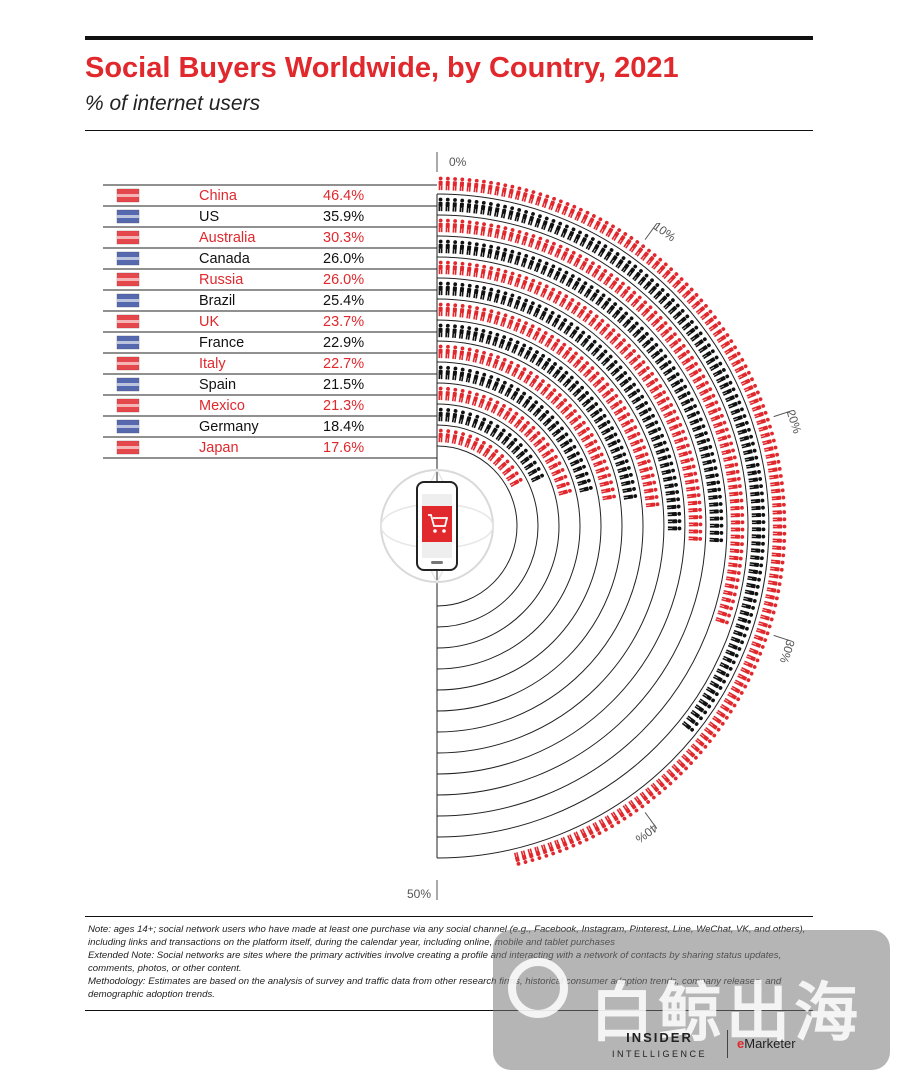 This screenshot has width=900, height=1080. Describe the element at coordinates (770, 1043) in the screenshot. I see `emarketer-rest: Marketer` at that location.